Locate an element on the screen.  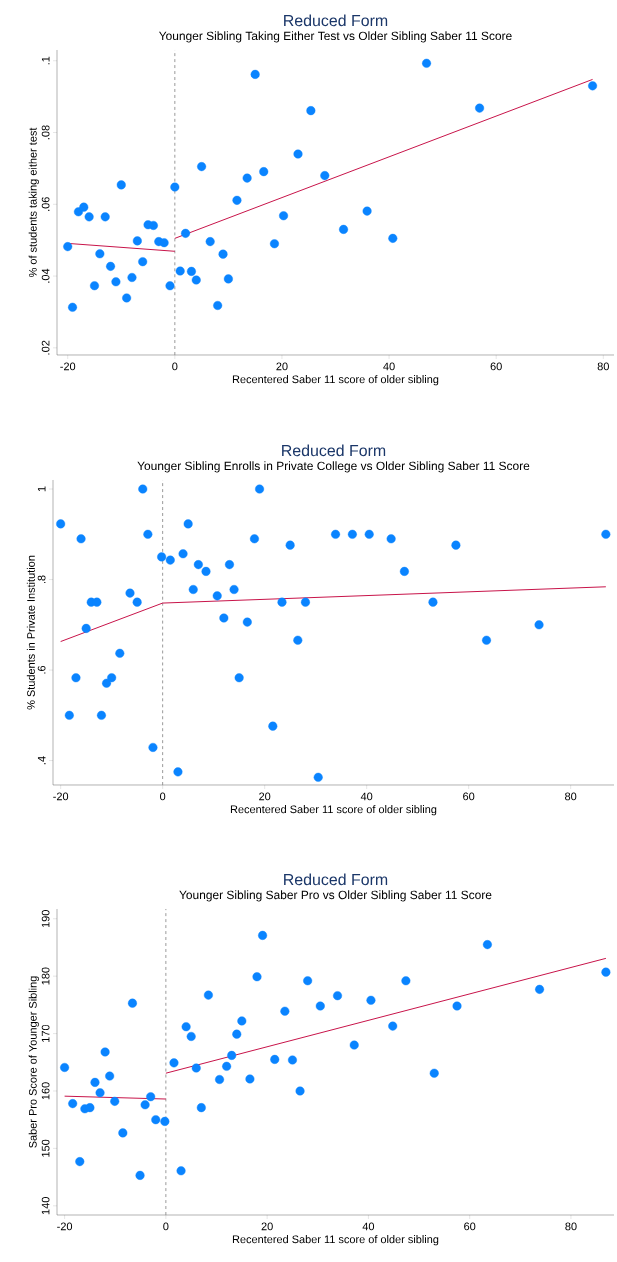
y-tick-label: 170 is located at coordinates (45, 1033).